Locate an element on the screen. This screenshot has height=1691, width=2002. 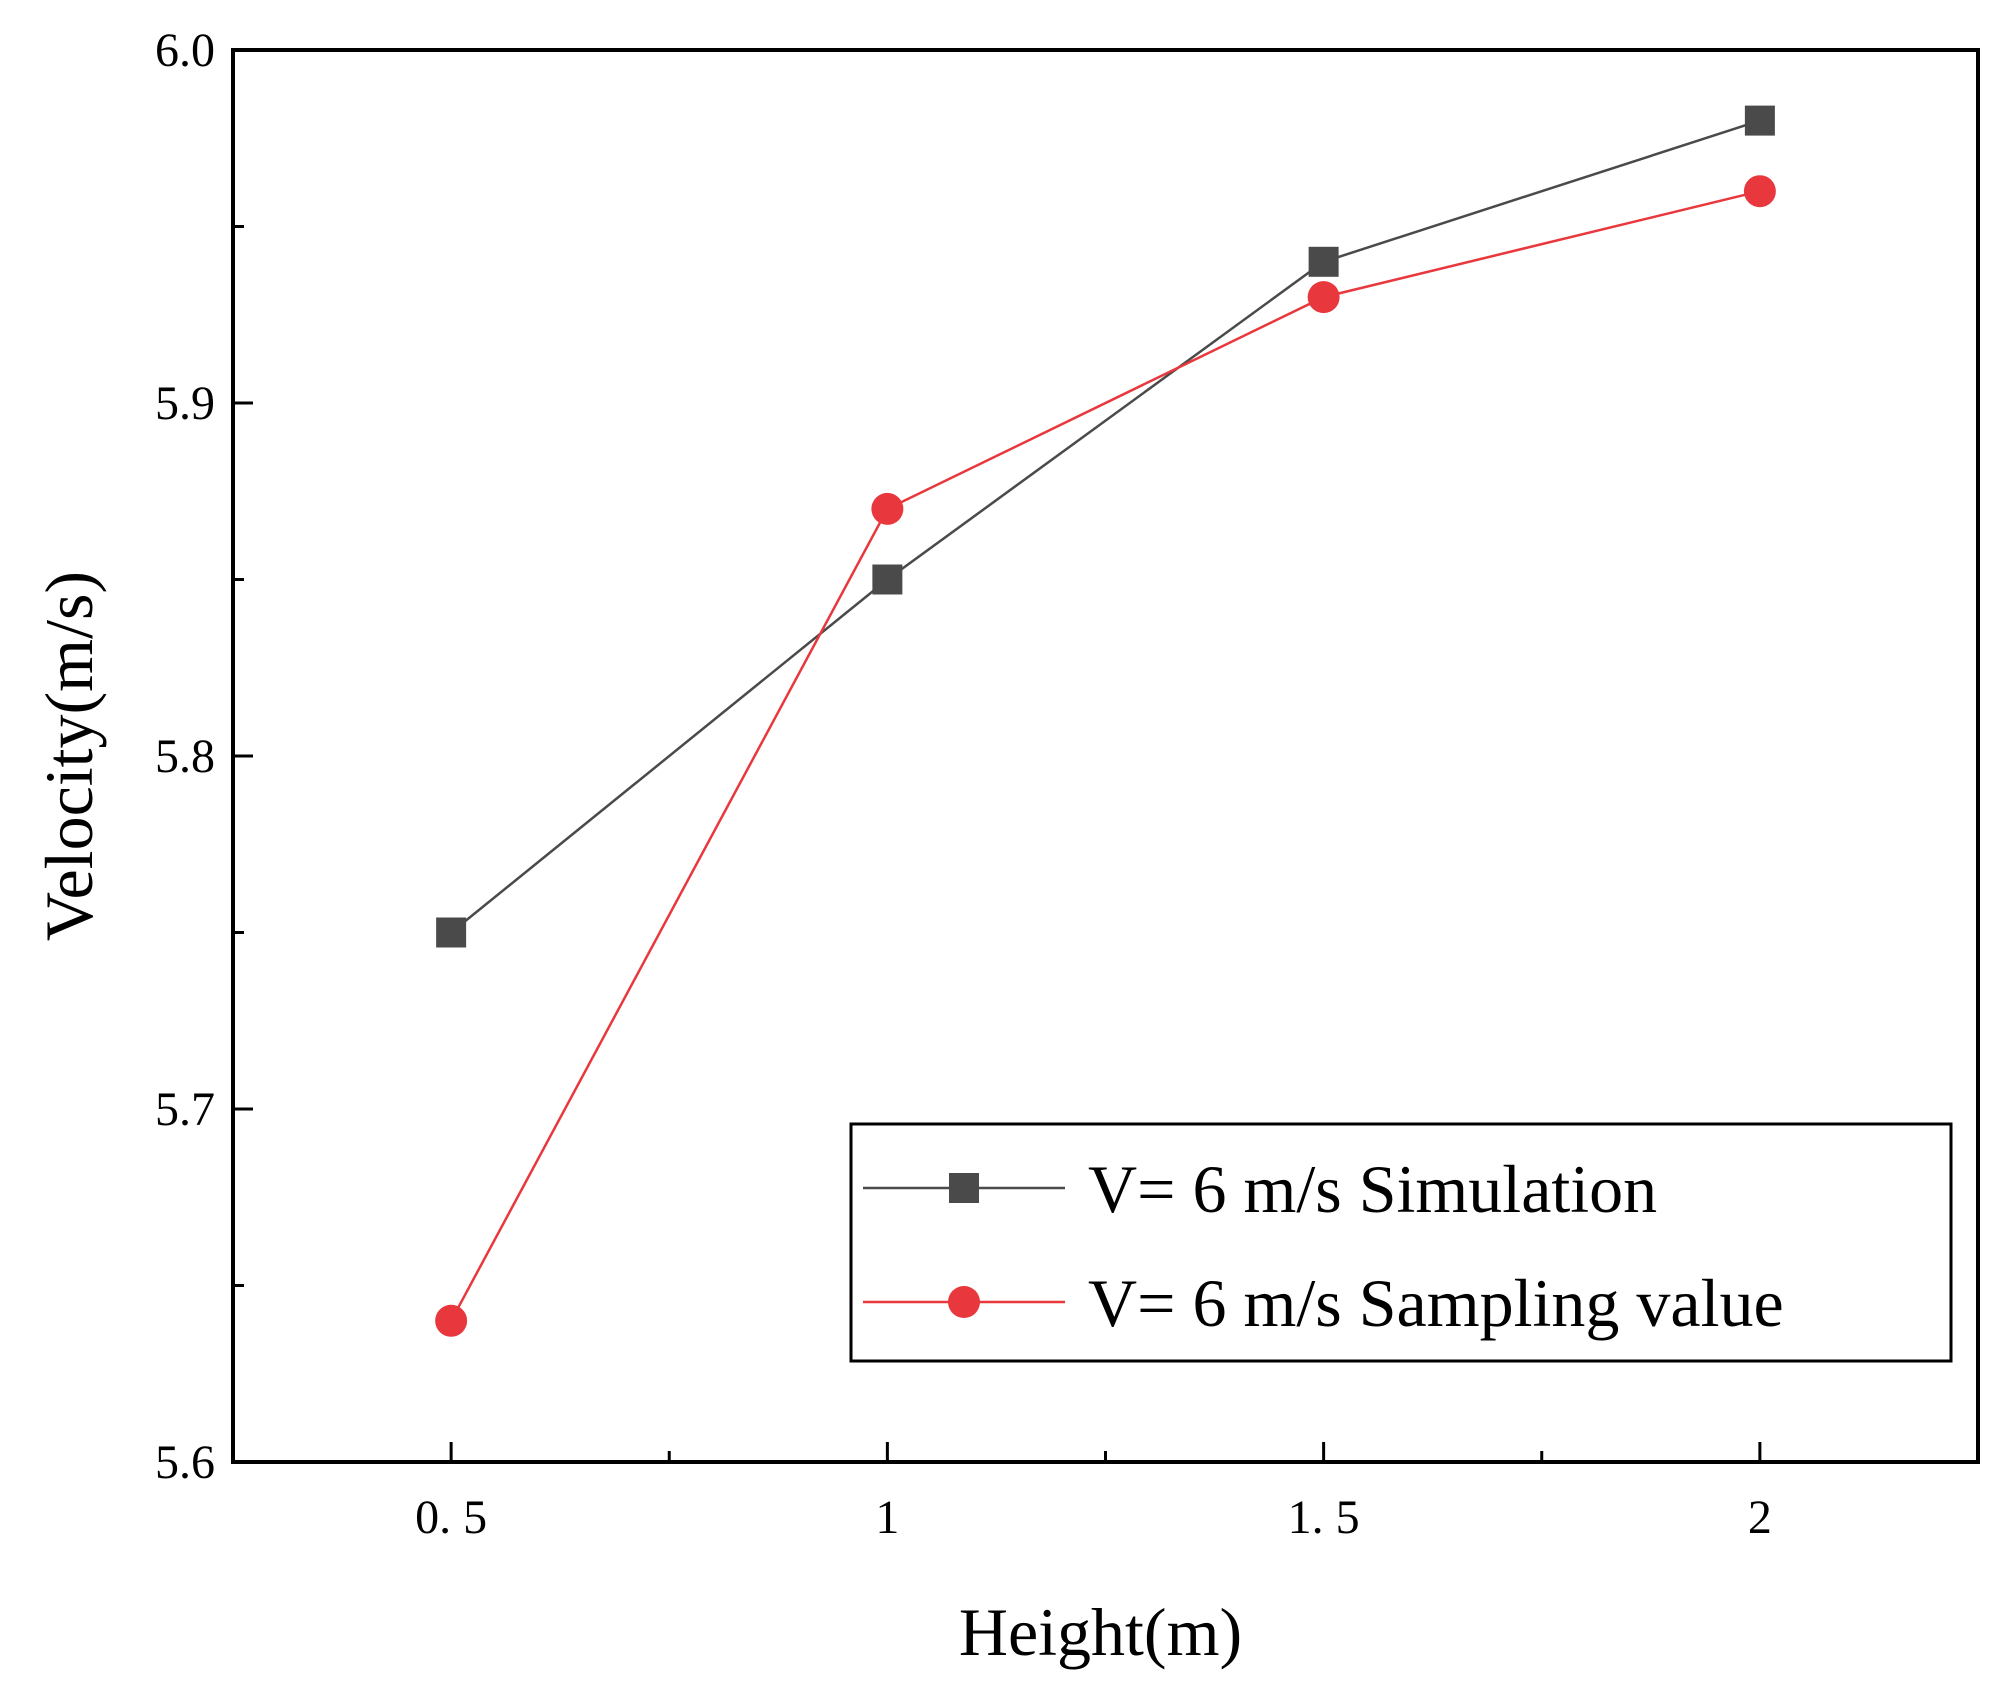
y-tick-label: 5.7 is located at coordinates (185, 1109).